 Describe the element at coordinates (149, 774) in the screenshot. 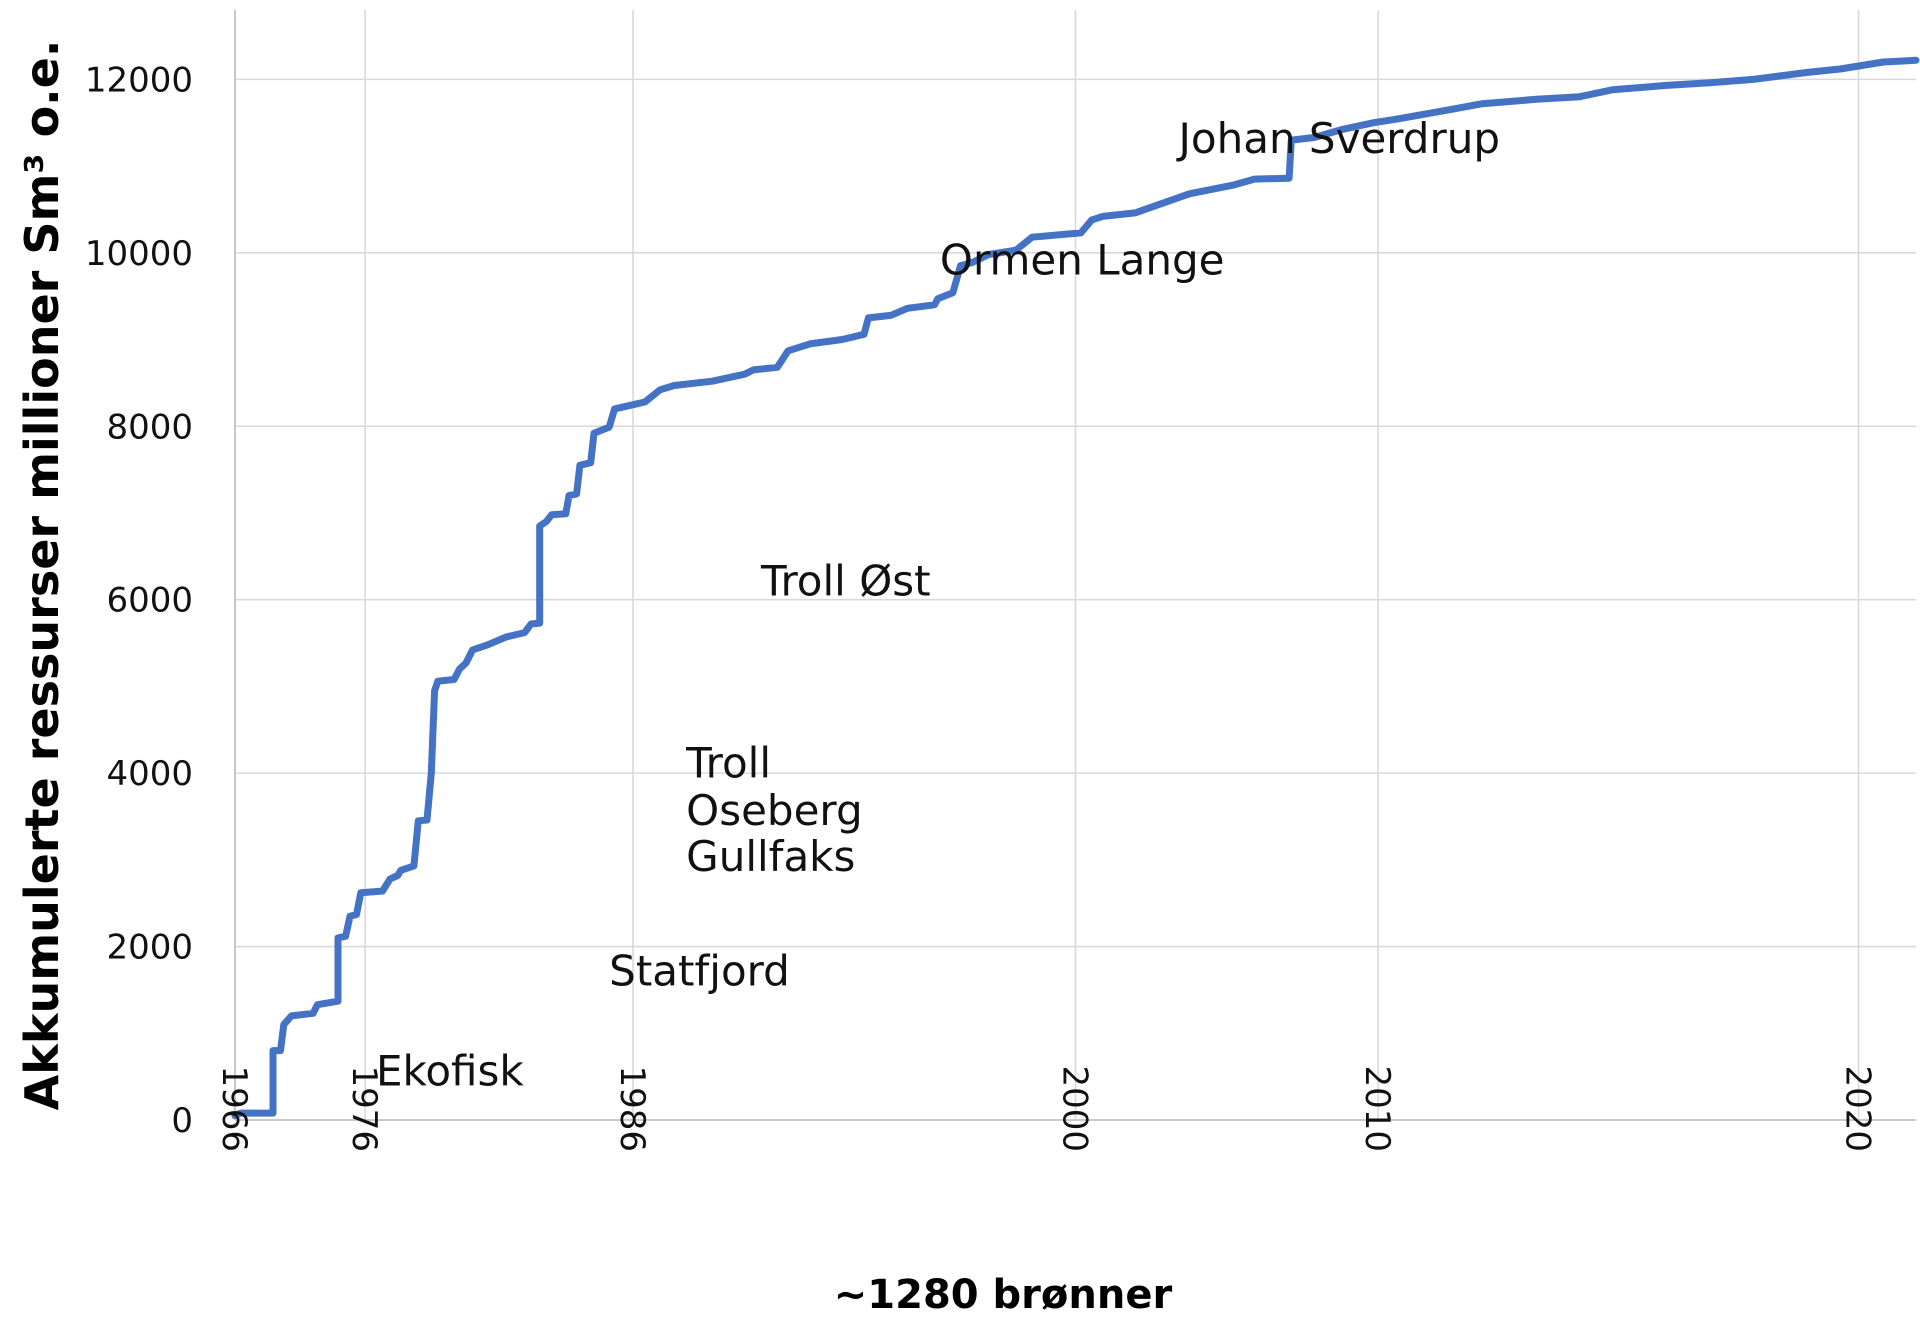

I see `y-tick-label: 4000` at that location.